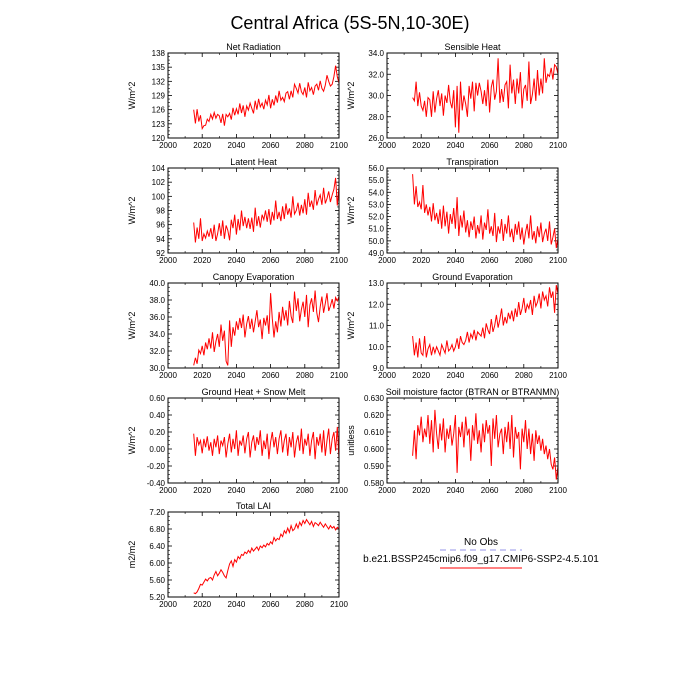  Describe the element at coordinates (473, 392) in the screenshot. I see `panel-title: Soil moisture factor (BTRAN or BTRANMN)` at that location.